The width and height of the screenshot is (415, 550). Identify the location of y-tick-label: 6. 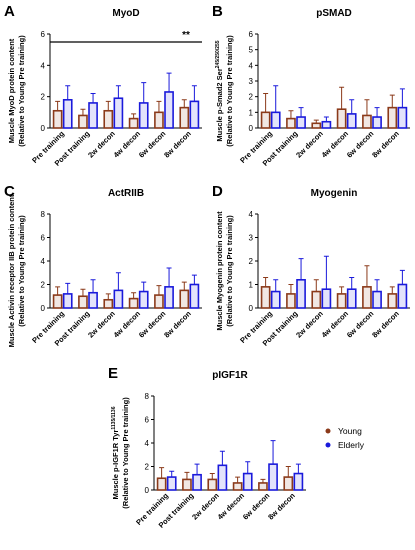
(147, 420).